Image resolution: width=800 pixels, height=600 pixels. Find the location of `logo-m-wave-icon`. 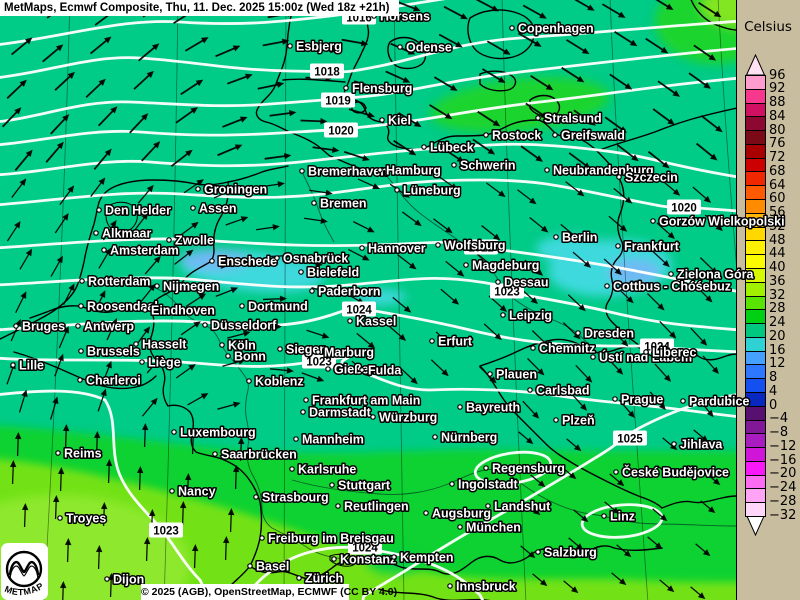

logo-m-wave-icon is located at coordinates (24, 568).